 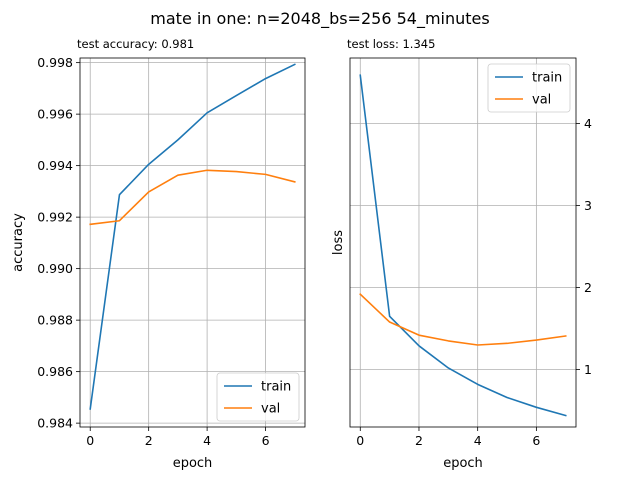 I want to click on y-tick-label: 0.992, so click(x=55, y=217).